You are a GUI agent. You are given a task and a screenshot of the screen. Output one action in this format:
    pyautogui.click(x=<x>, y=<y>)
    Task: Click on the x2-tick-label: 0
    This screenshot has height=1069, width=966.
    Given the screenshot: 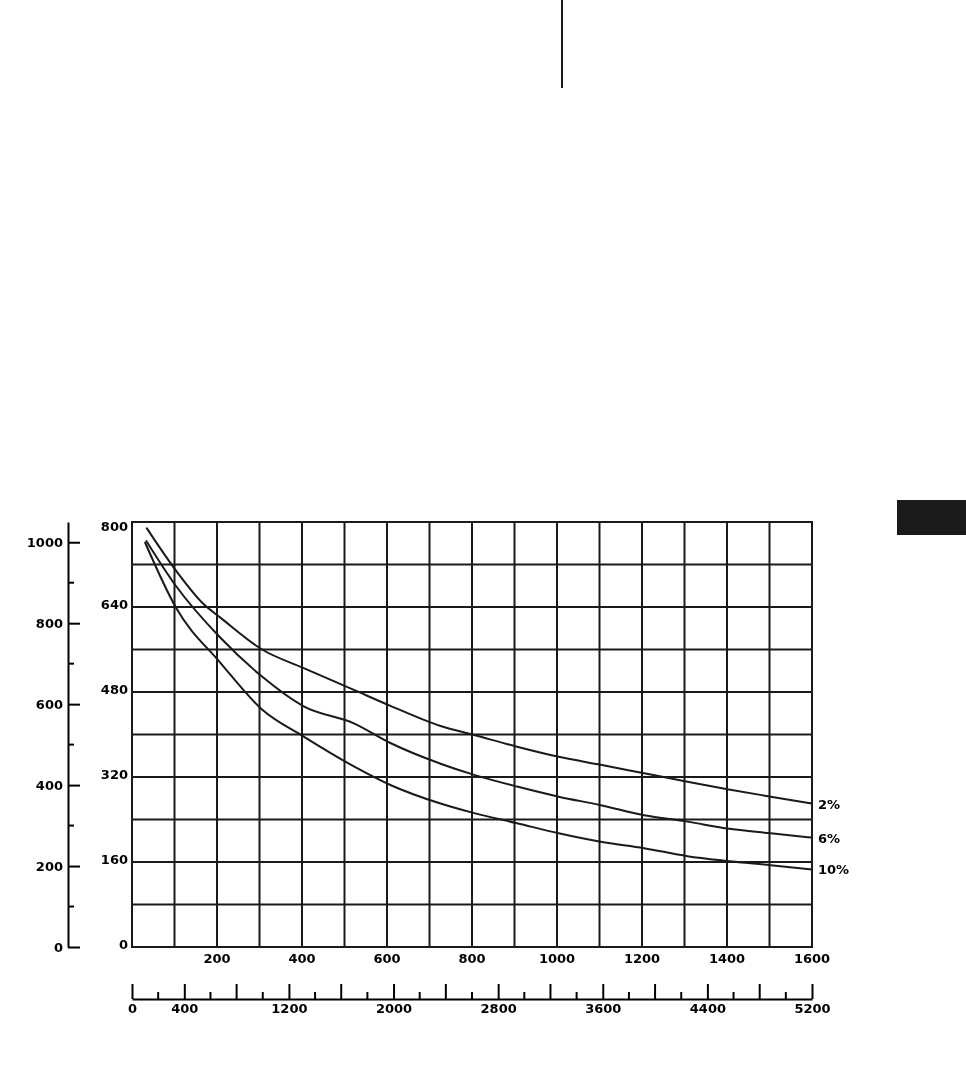 What is the action you would take?
    pyautogui.click(x=132, y=1009)
    